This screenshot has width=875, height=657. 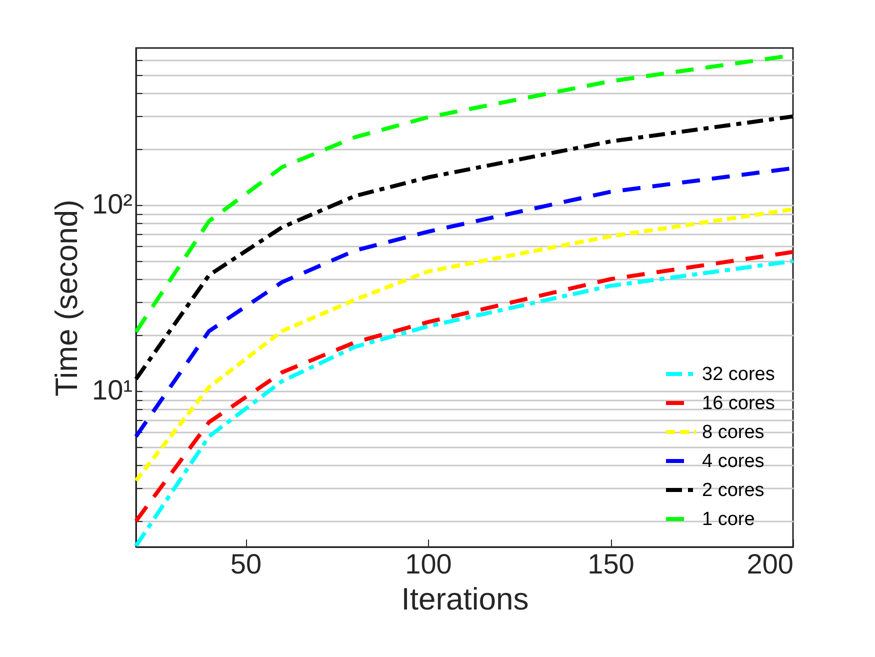 I want to click on y-tick-label: 10², so click(x=112, y=204).